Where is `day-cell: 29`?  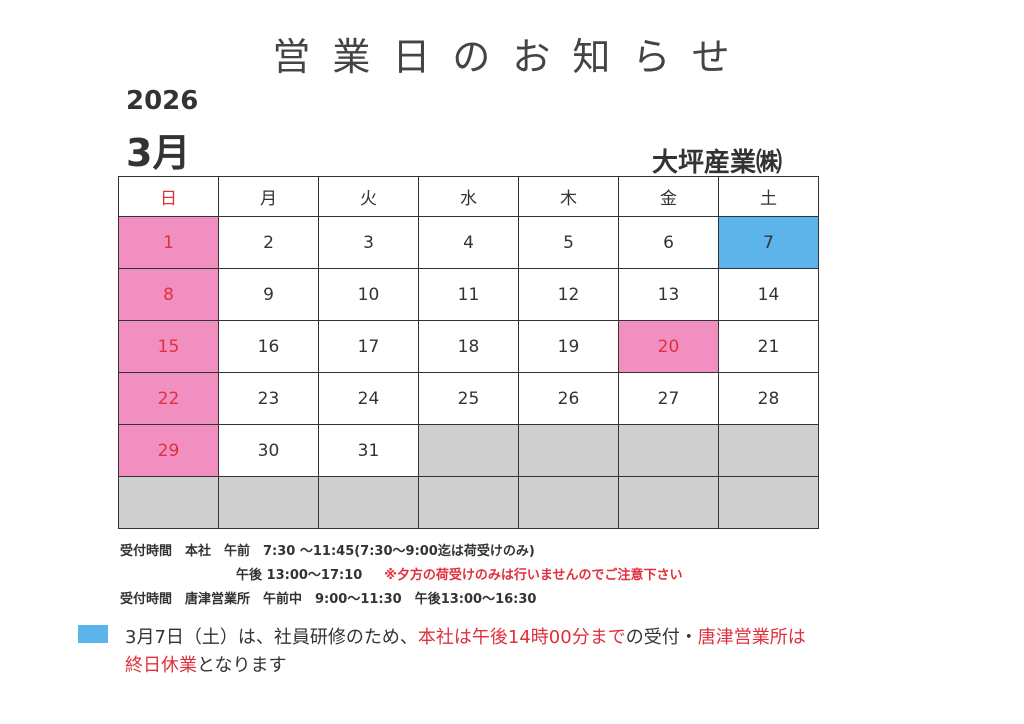 day-cell: 29 is located at coordinates (168, 450).